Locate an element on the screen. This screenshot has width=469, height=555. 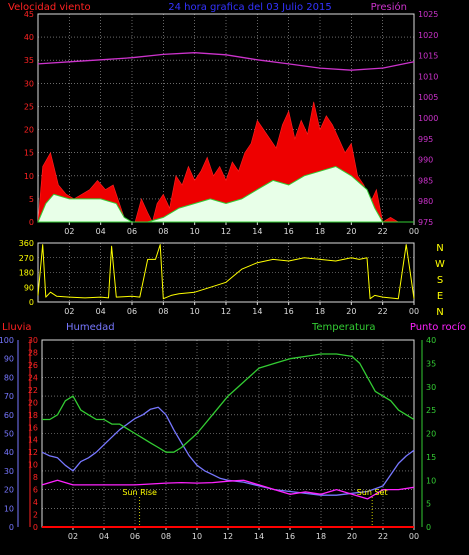
wind-chart-x-tick-label: 10 is located at coordinates (195, 231).